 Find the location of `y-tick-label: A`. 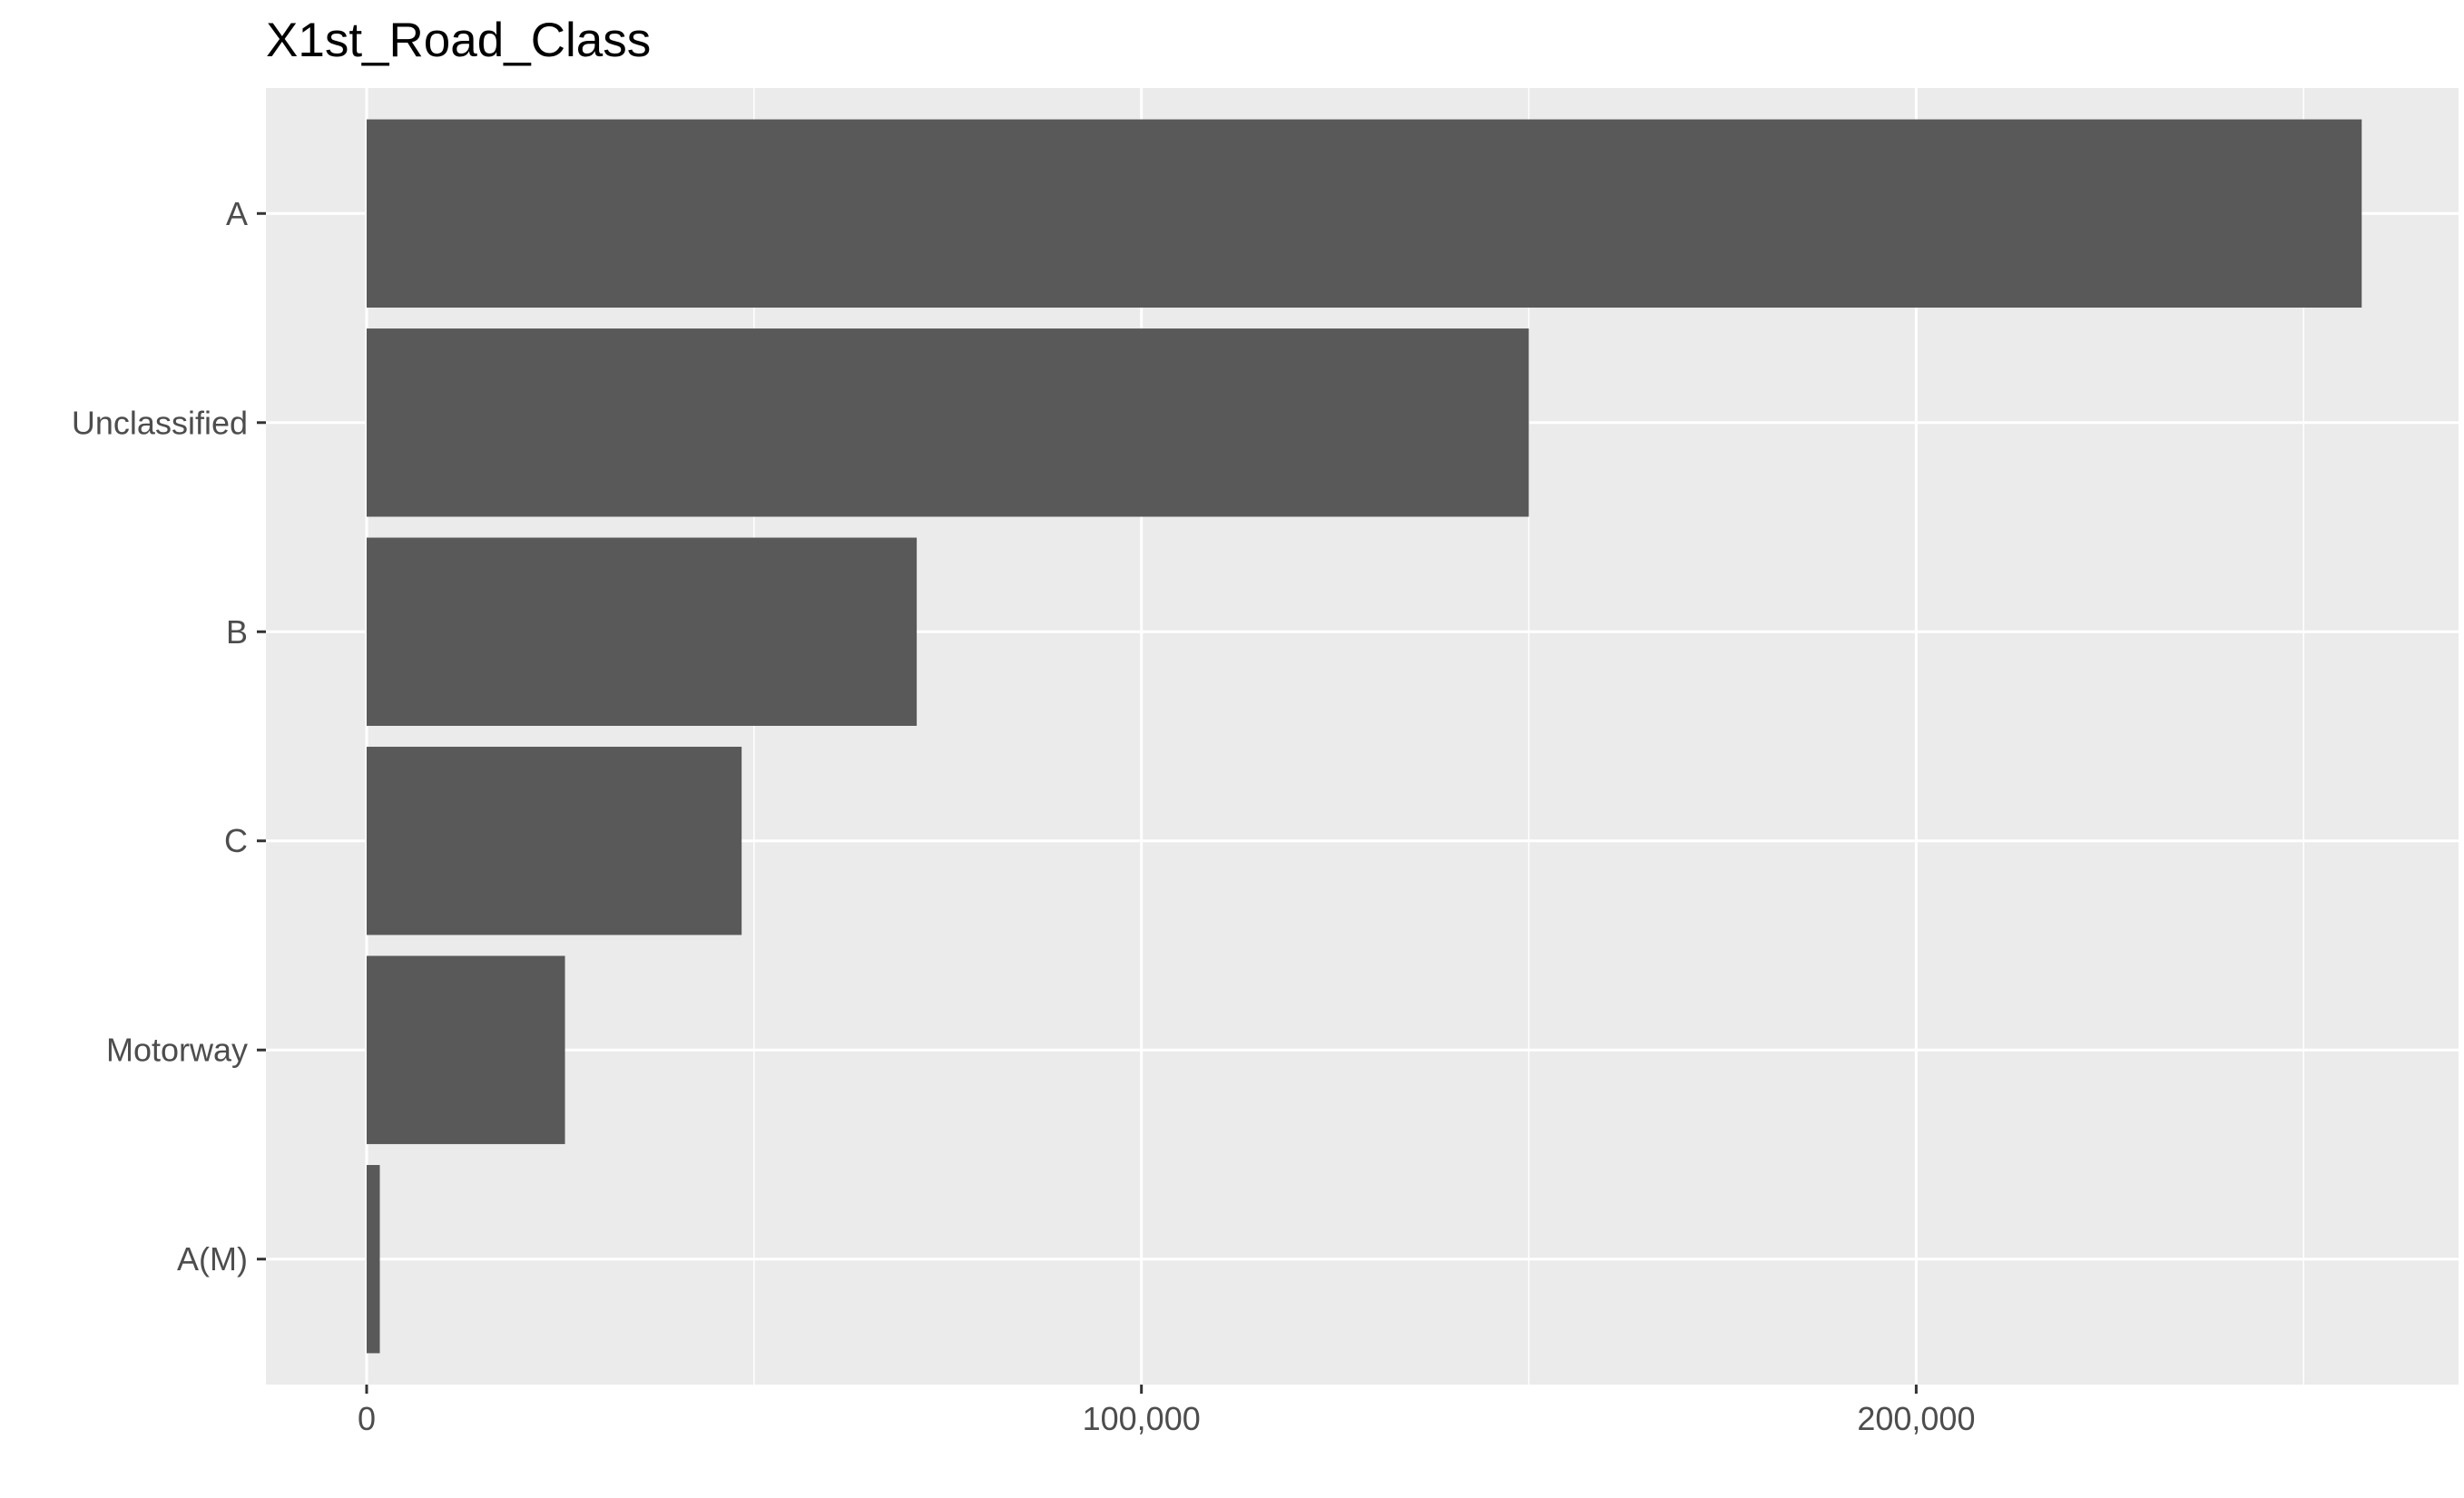

y-tick-label: A is located at coordinates (237, 213).